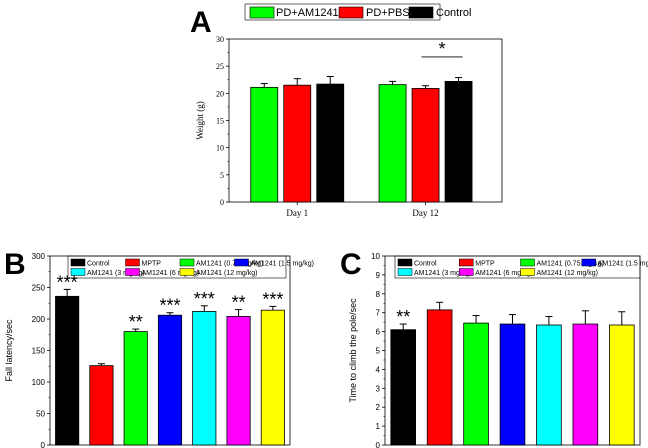 The width and height of the screenshot is (648, 448). What do you see at coordinates (442, 49) in the screenshot?
I see `panel-a-significance-marker: *` at bounding box center [442, 49].